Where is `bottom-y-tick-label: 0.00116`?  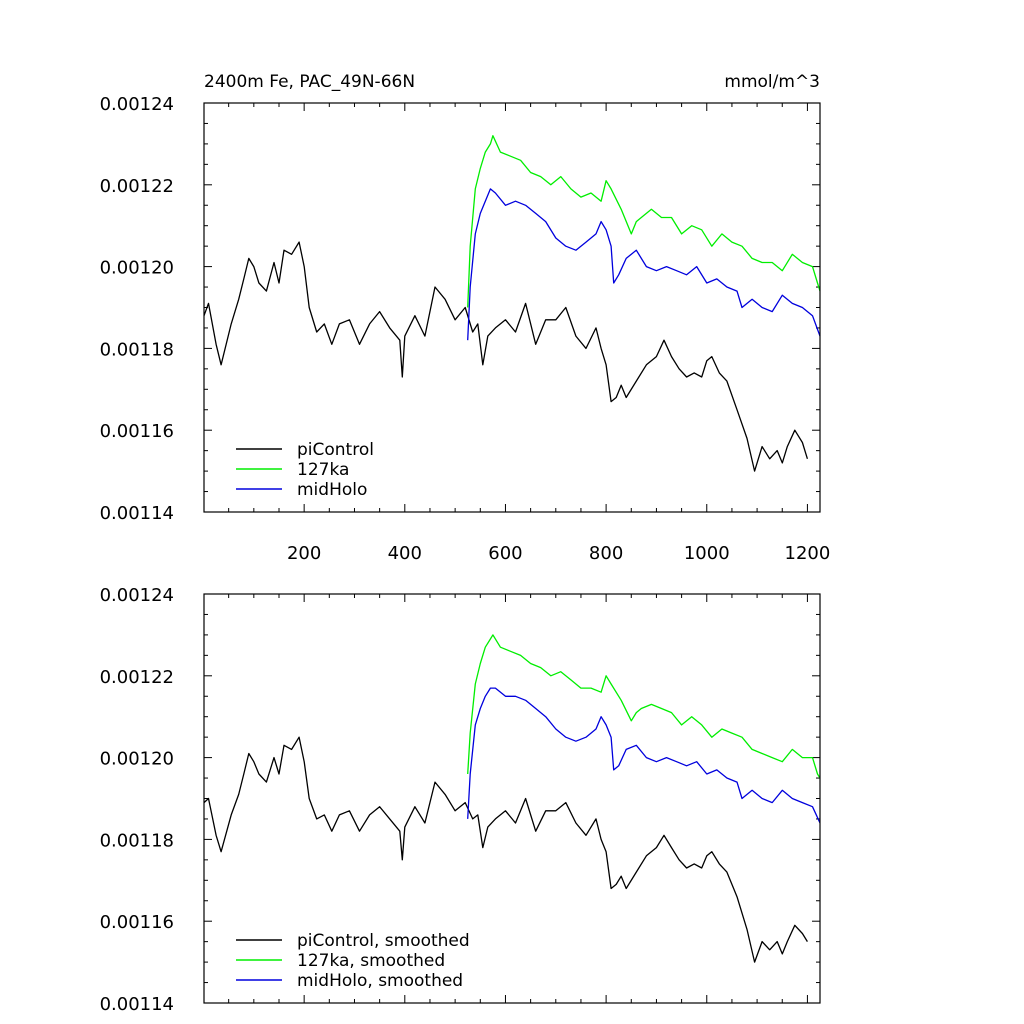
bottom-y-tick-label: 0.00116 is located at coordinates (137, 922).